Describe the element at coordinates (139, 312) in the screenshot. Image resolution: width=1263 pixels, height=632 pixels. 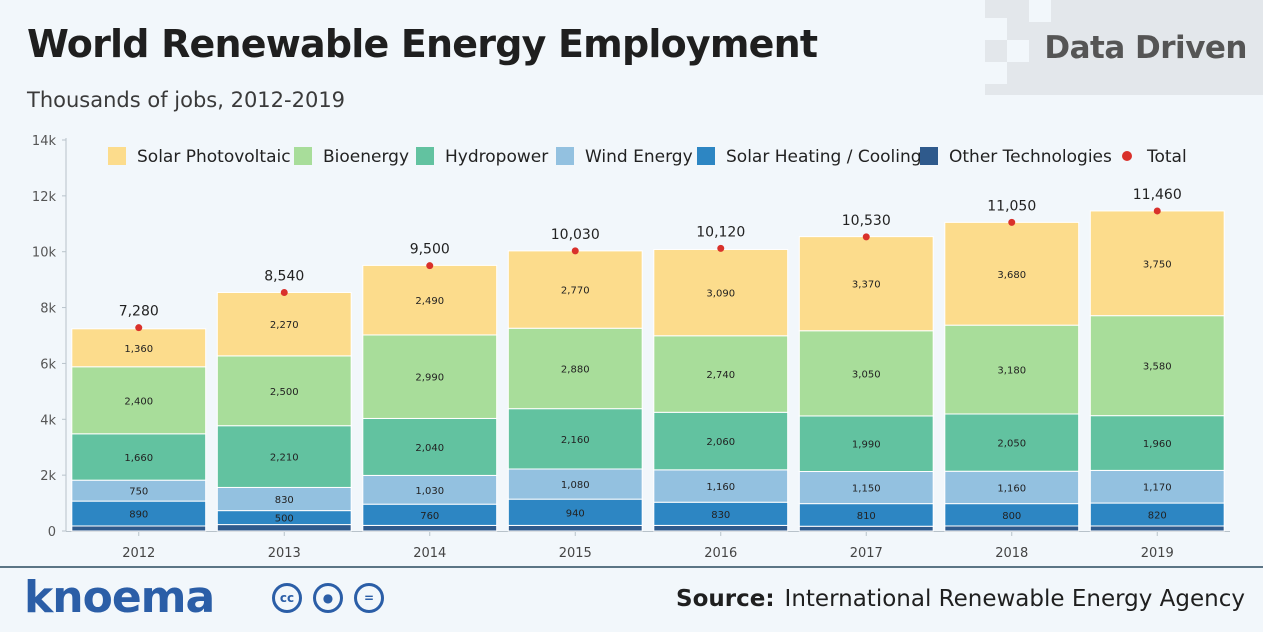
I see `total-value-label: 7,280` at that location.